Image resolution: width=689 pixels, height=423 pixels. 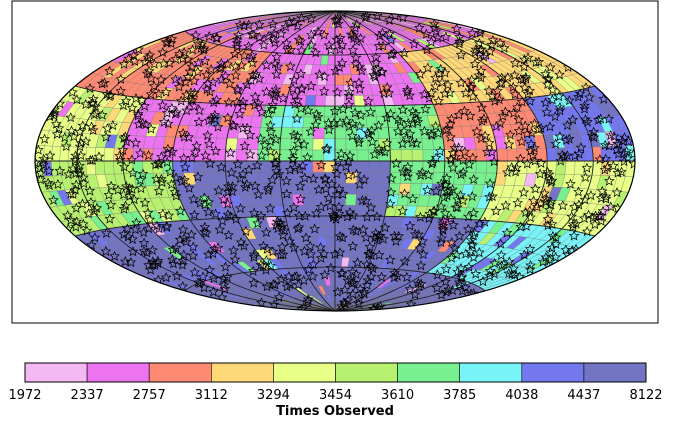 What do you see at coordinates (645, 395) in the screenshot?
I see `colorbar-tick-label: 8122` at bounding box center [645, 395].